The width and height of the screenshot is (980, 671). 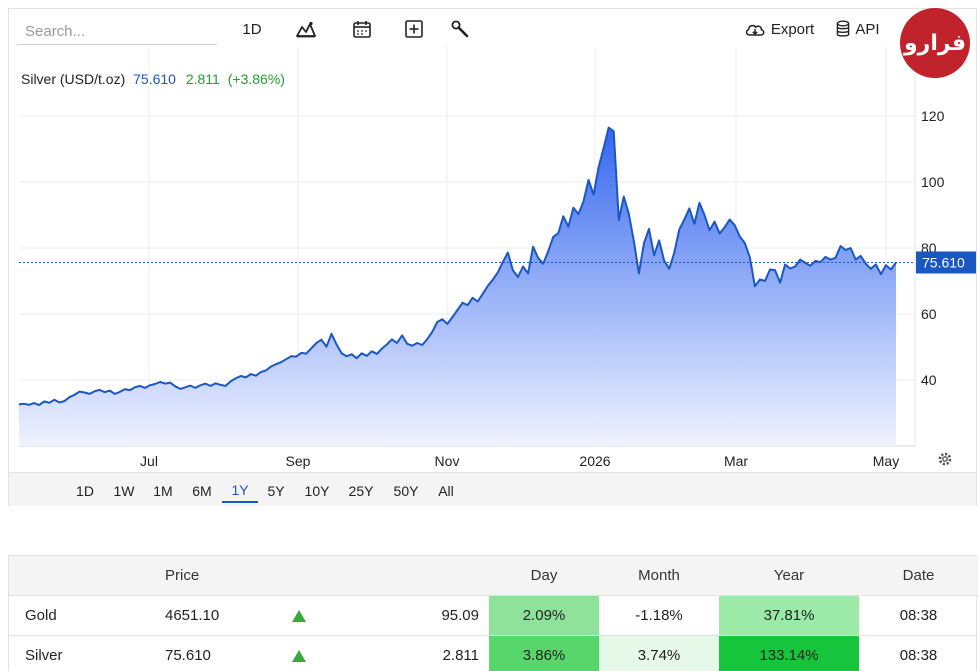 What do you see at coordinates (544, 653) in the screenshot?
I see `row-day: 3.86%` at bounding box center [544, 653].